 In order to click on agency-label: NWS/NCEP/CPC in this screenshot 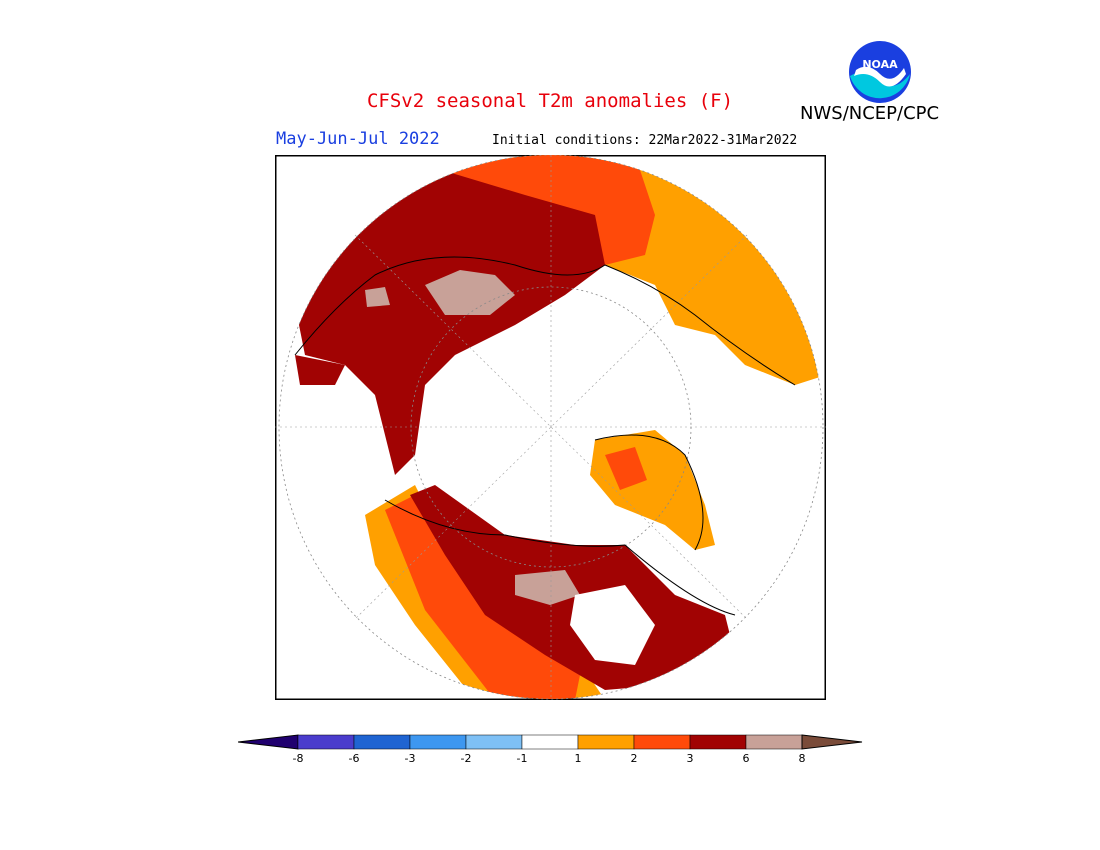, I will do `click(870, 113)`.